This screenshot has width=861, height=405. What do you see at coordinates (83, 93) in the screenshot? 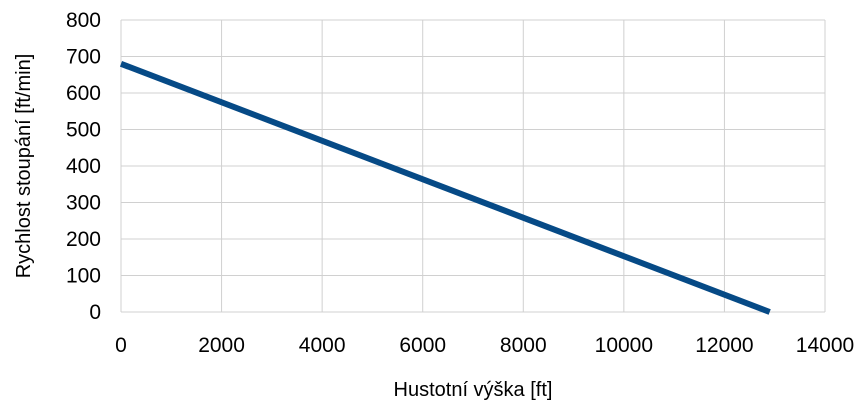
I see `y-tick-label: 600` at bounding box center [83, 93].